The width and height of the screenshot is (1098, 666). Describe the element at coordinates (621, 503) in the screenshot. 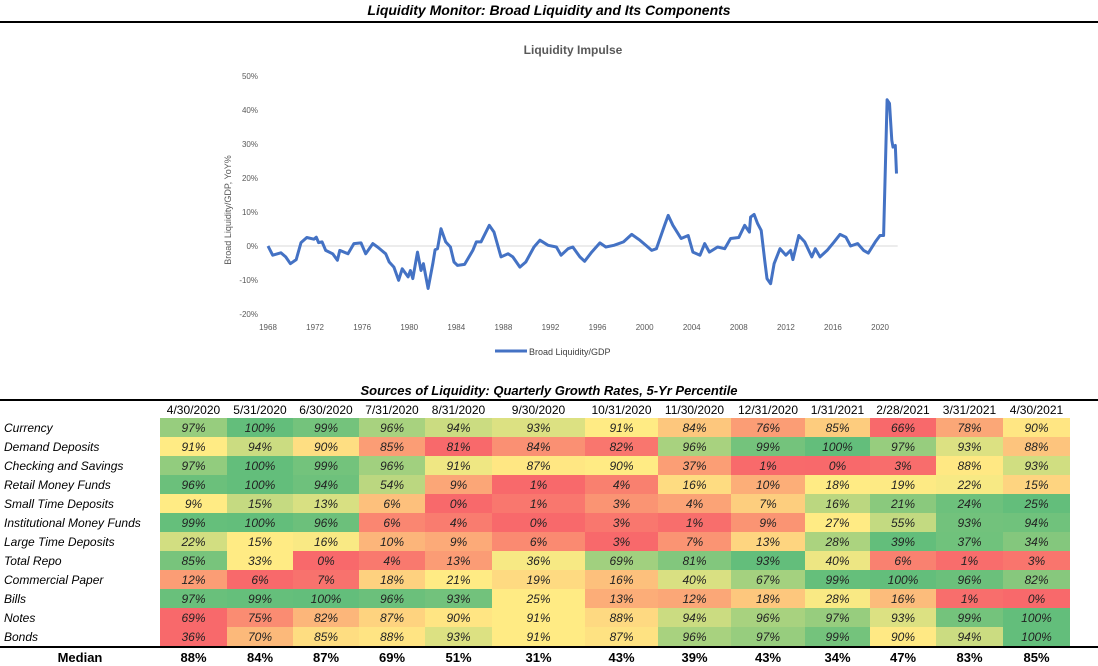

I see `percentile-cell: 3%` at that location.